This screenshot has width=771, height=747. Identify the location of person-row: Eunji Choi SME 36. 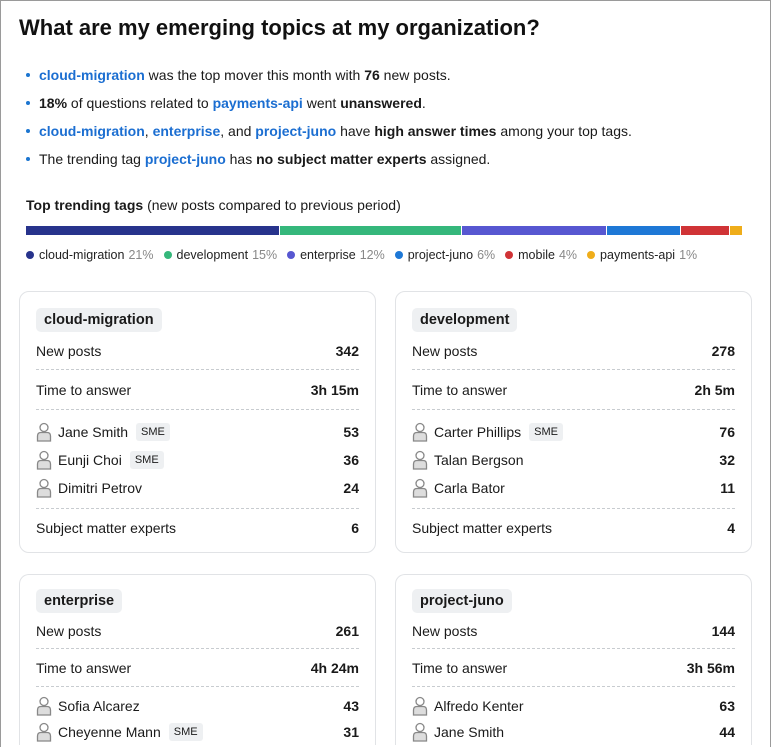
(197, 460).